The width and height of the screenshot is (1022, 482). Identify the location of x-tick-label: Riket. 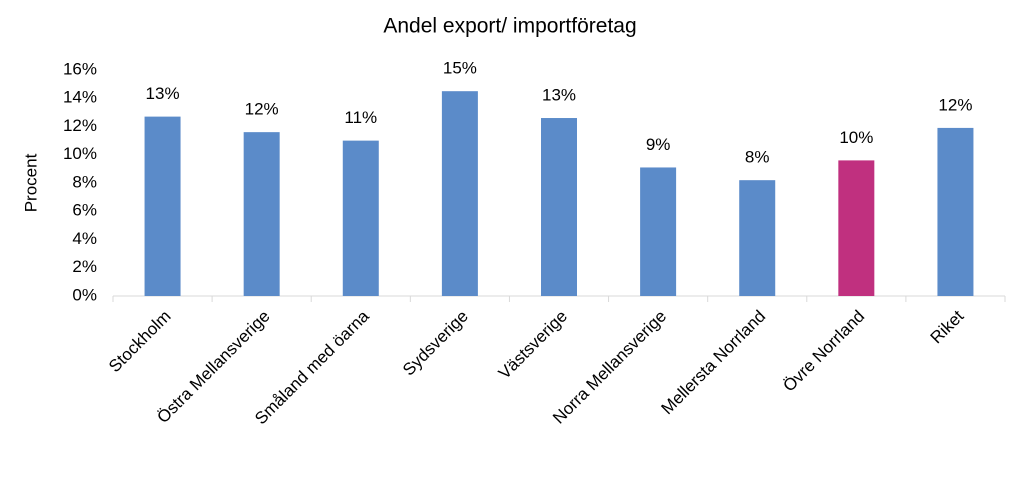
(947, 326).